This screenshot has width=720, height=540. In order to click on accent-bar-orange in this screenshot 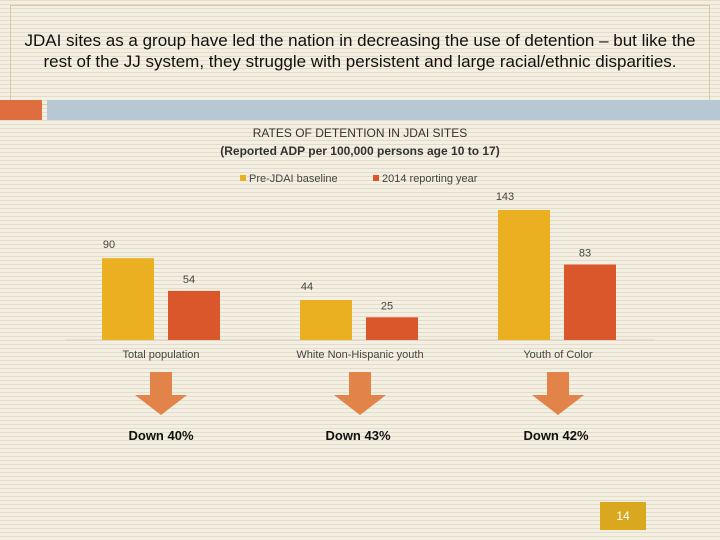, I will do `click(21, 110)`.